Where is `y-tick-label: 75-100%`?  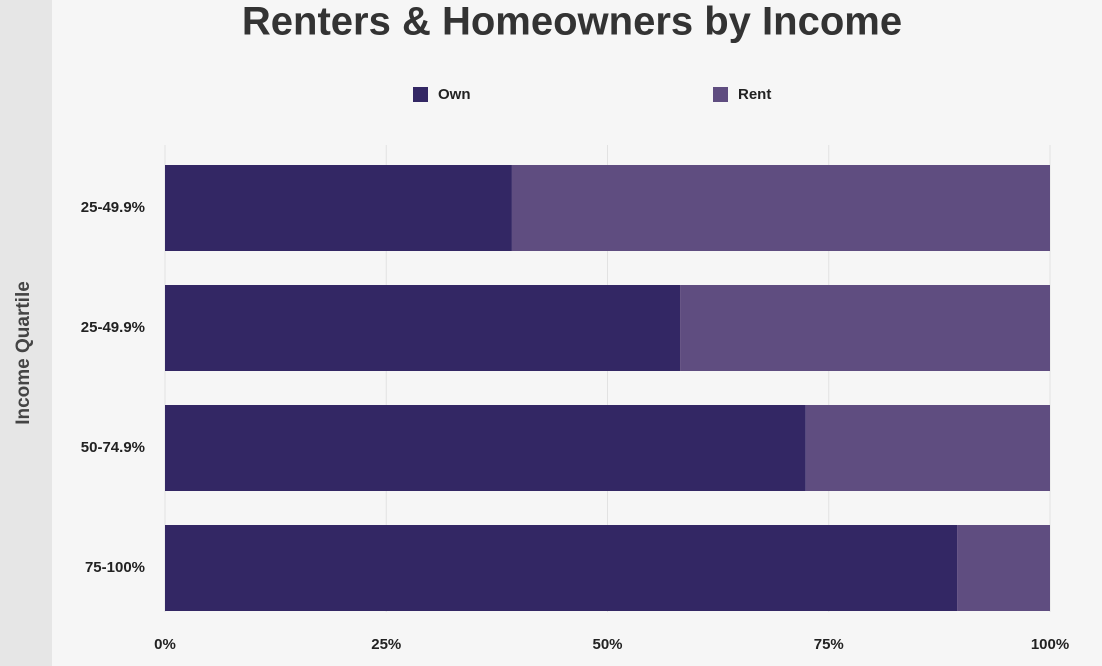
y-tick-label: 75-100% is located at coordinates (115, 567).